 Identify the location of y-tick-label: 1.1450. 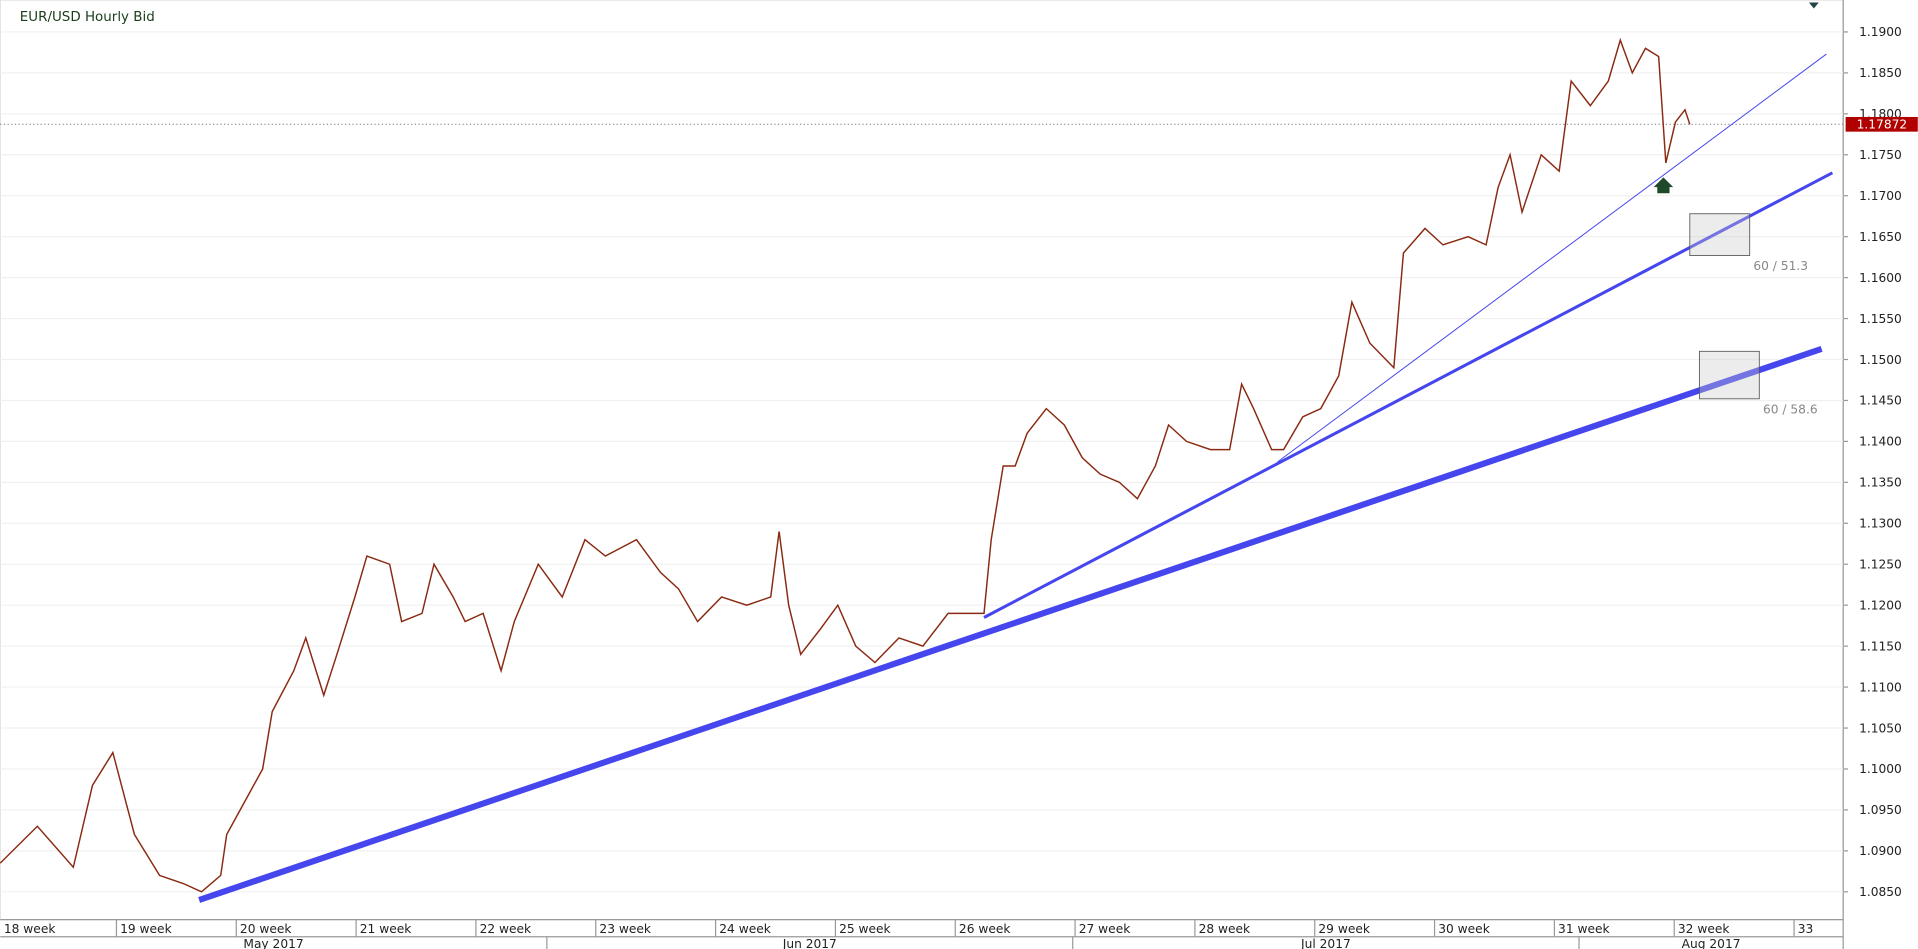
(1880, 401).